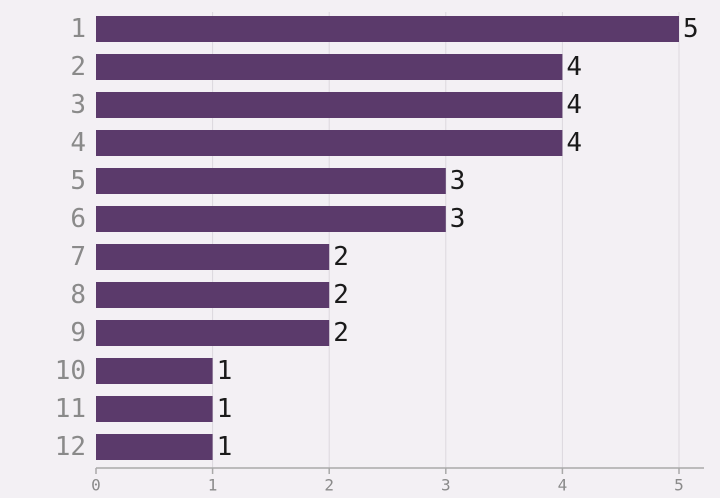 This screenshot has width=720, height=498. Describe the element at coordinates (78, 257) in the screenshot. I see `category-label: 7` at that location.